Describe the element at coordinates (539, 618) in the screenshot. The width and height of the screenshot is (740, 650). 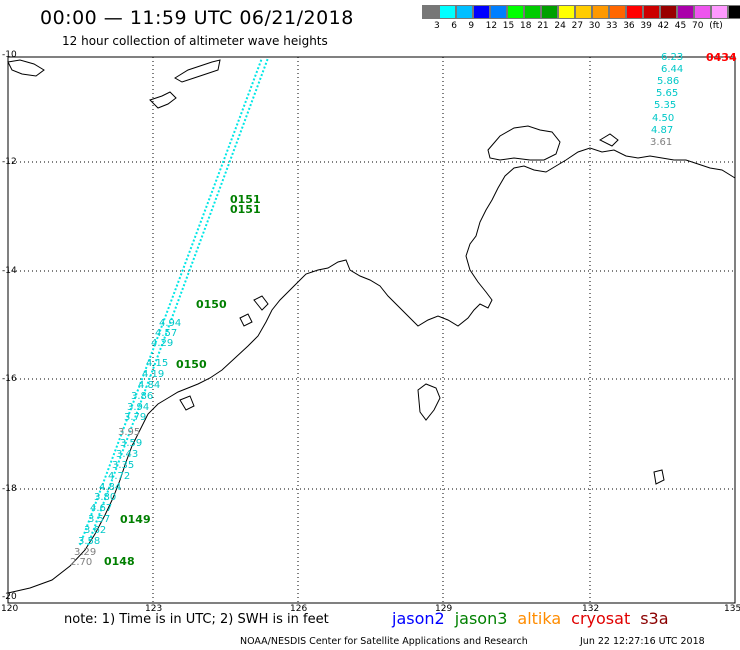
I see `satellite-name: altika` at that location.